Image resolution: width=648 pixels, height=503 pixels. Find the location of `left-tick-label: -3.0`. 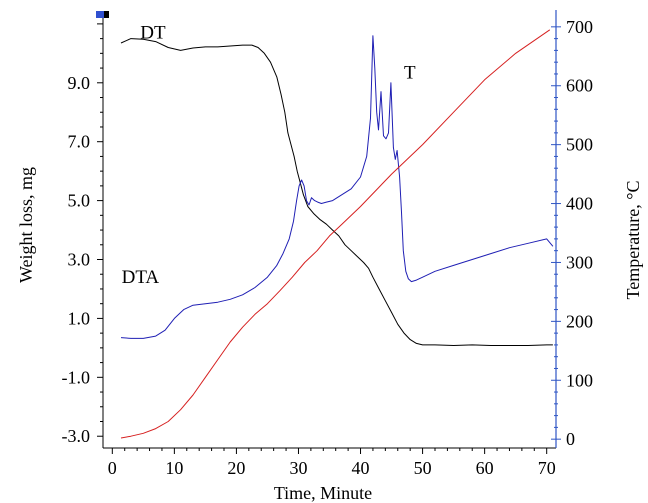

left-tick-label: -3.0 is located at coordinates (76, 436).